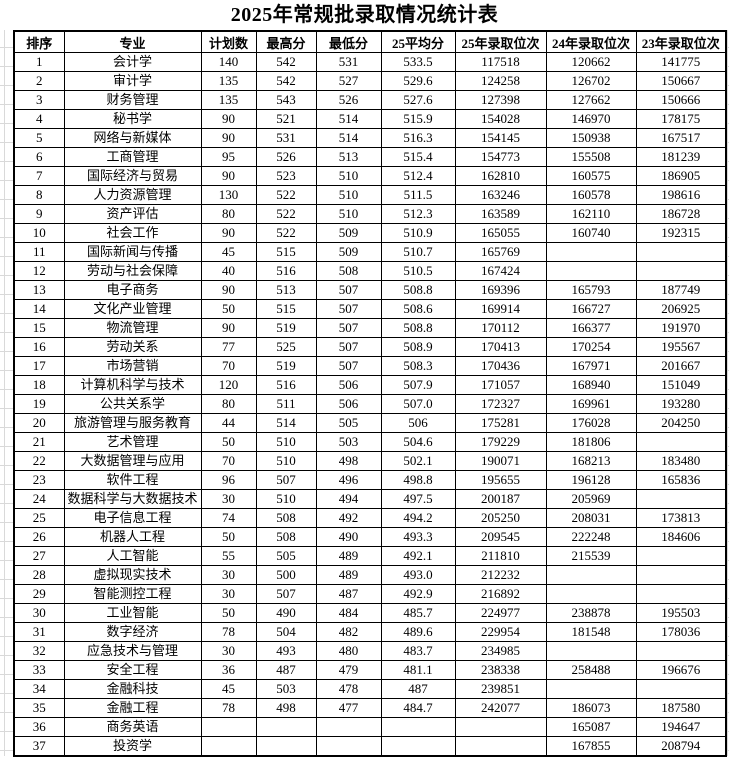 The height and width of the screenshot is (757, 729). I want to click on table-cell: 195567, so click(681, 347).